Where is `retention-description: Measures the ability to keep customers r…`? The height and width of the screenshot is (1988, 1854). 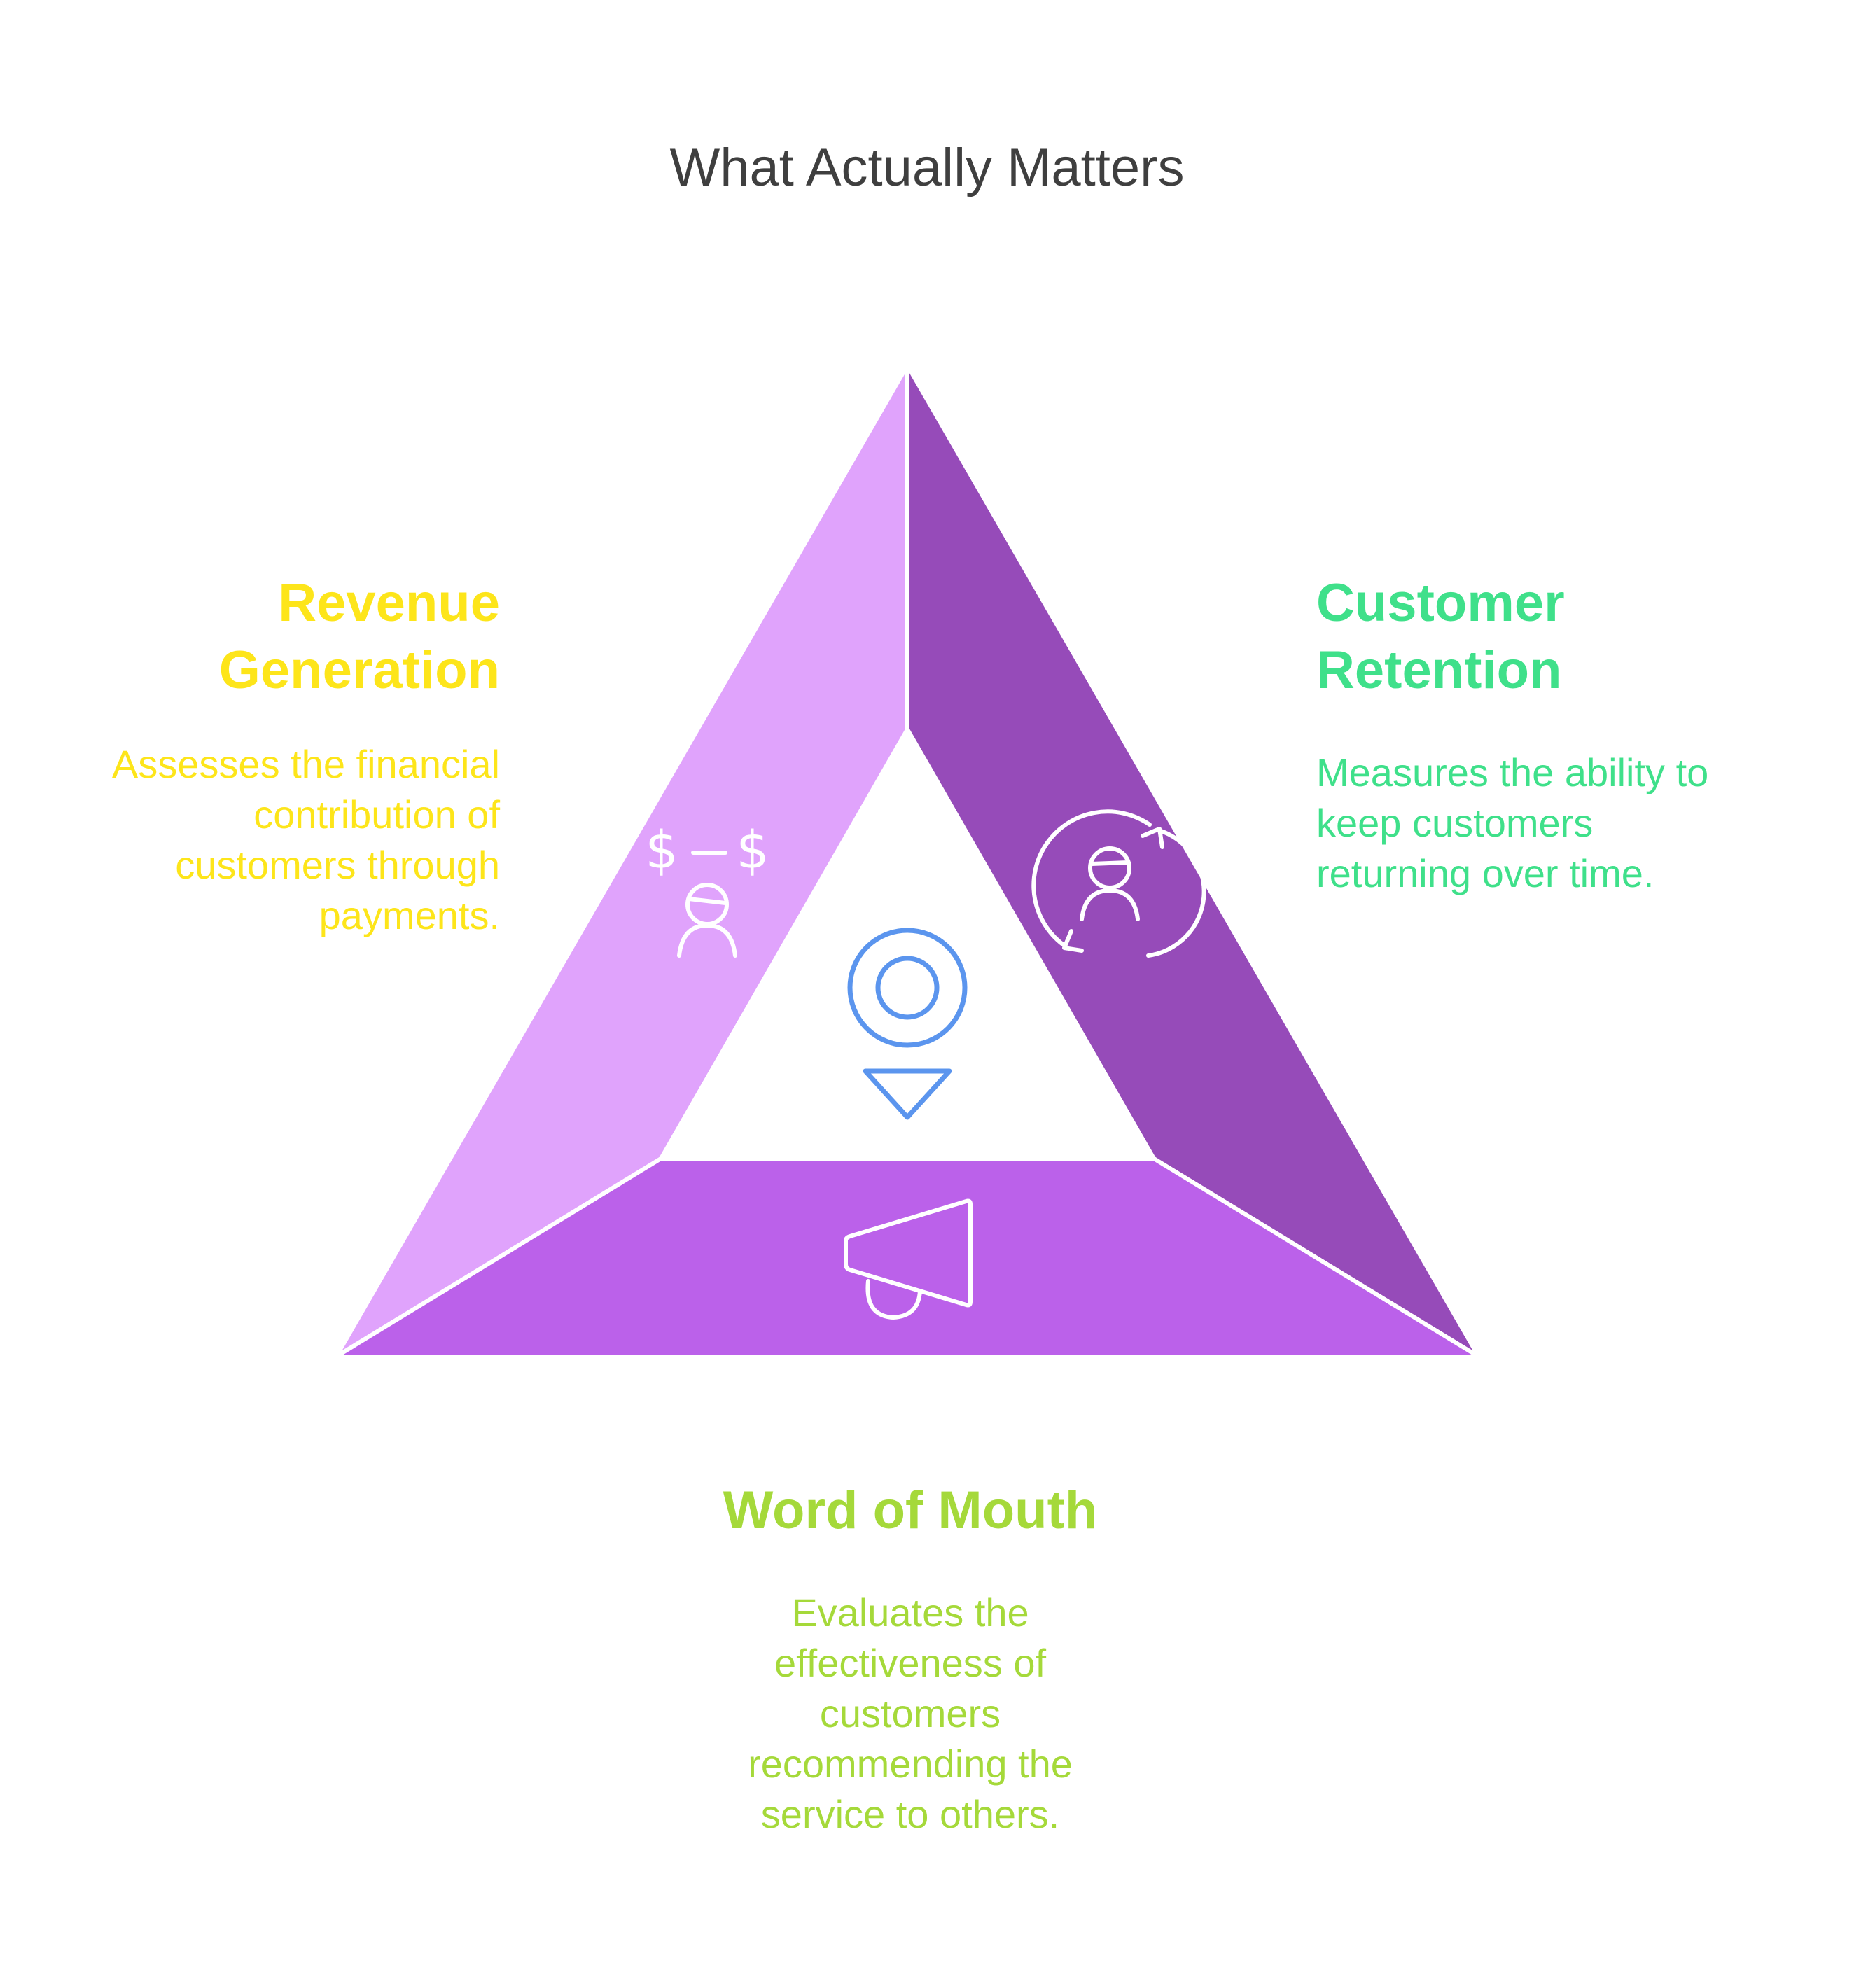
retention-description: Measures the ability to keep customers r… is located at coordinates (1568, 823).